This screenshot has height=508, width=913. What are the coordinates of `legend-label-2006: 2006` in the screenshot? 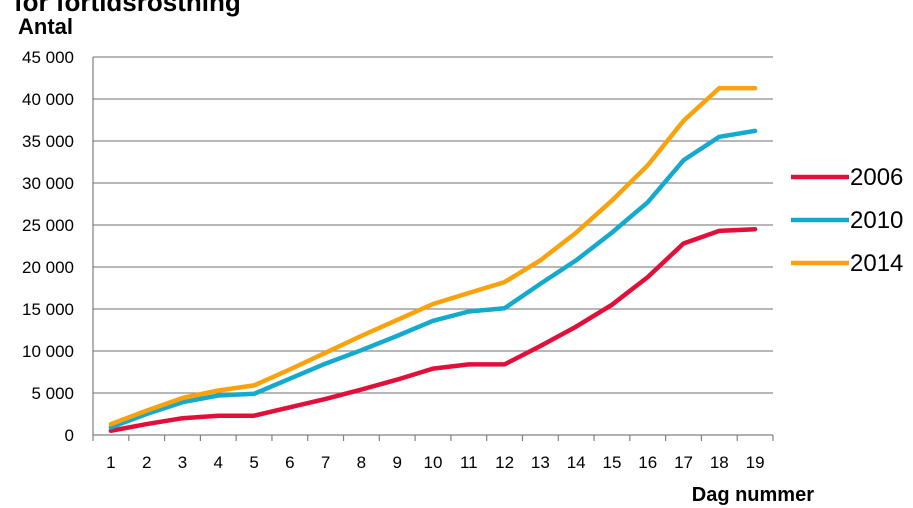 It's located at (876, 177).